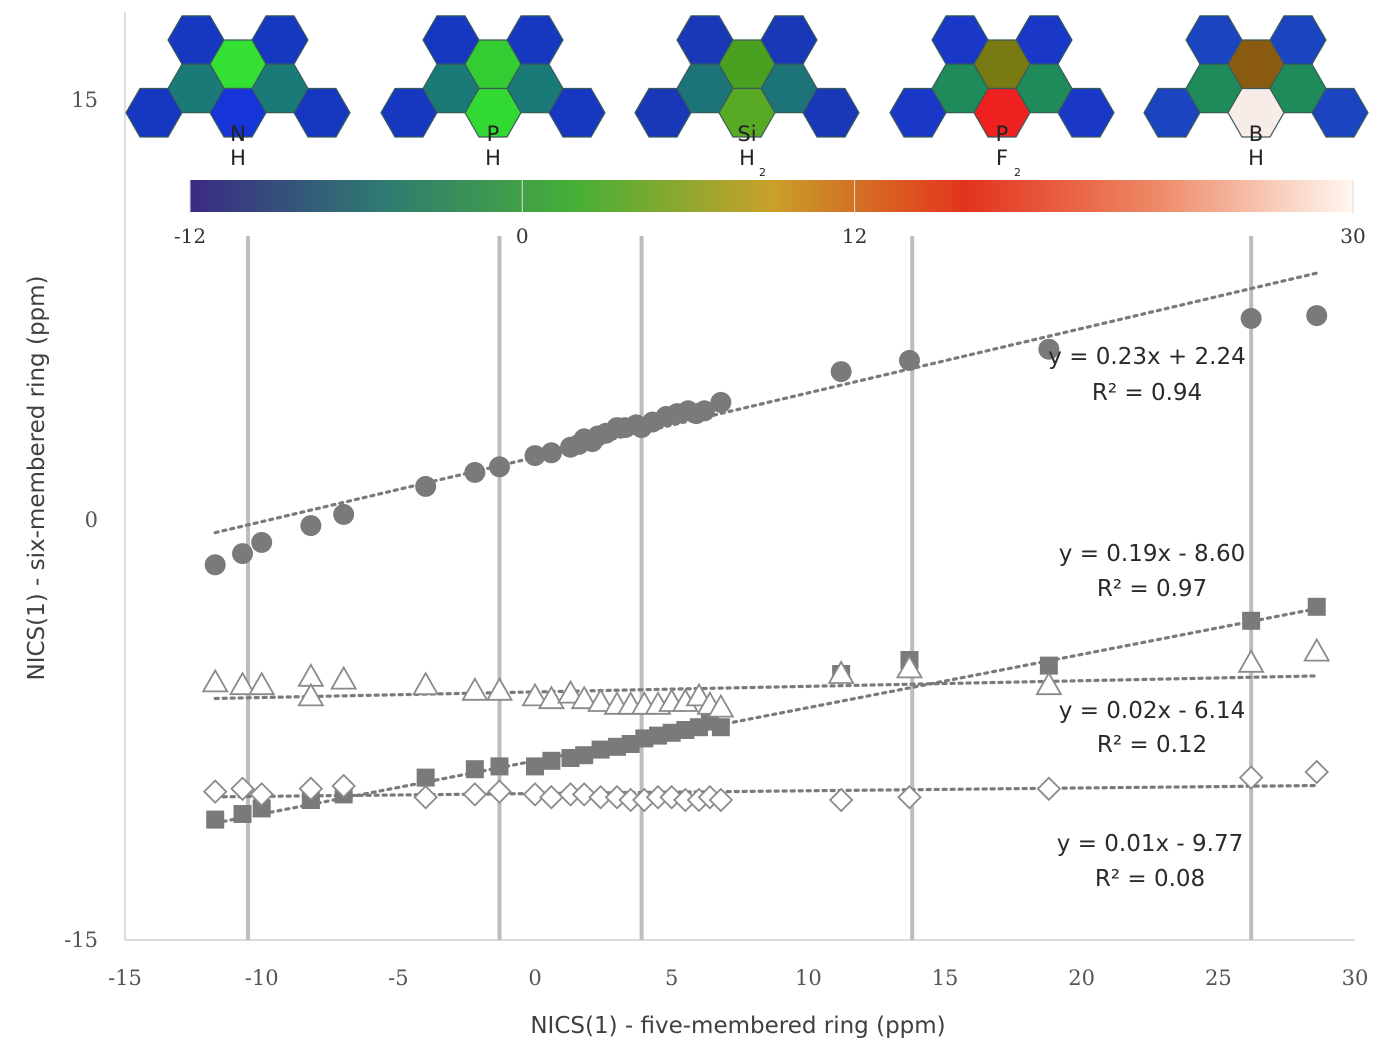 The image size is (1374, 1041). What do you see at coordinates (1147, 393) in the screenshot?
I see `r2-circles: R² = 0.94` at bounding box center [1147, 393].